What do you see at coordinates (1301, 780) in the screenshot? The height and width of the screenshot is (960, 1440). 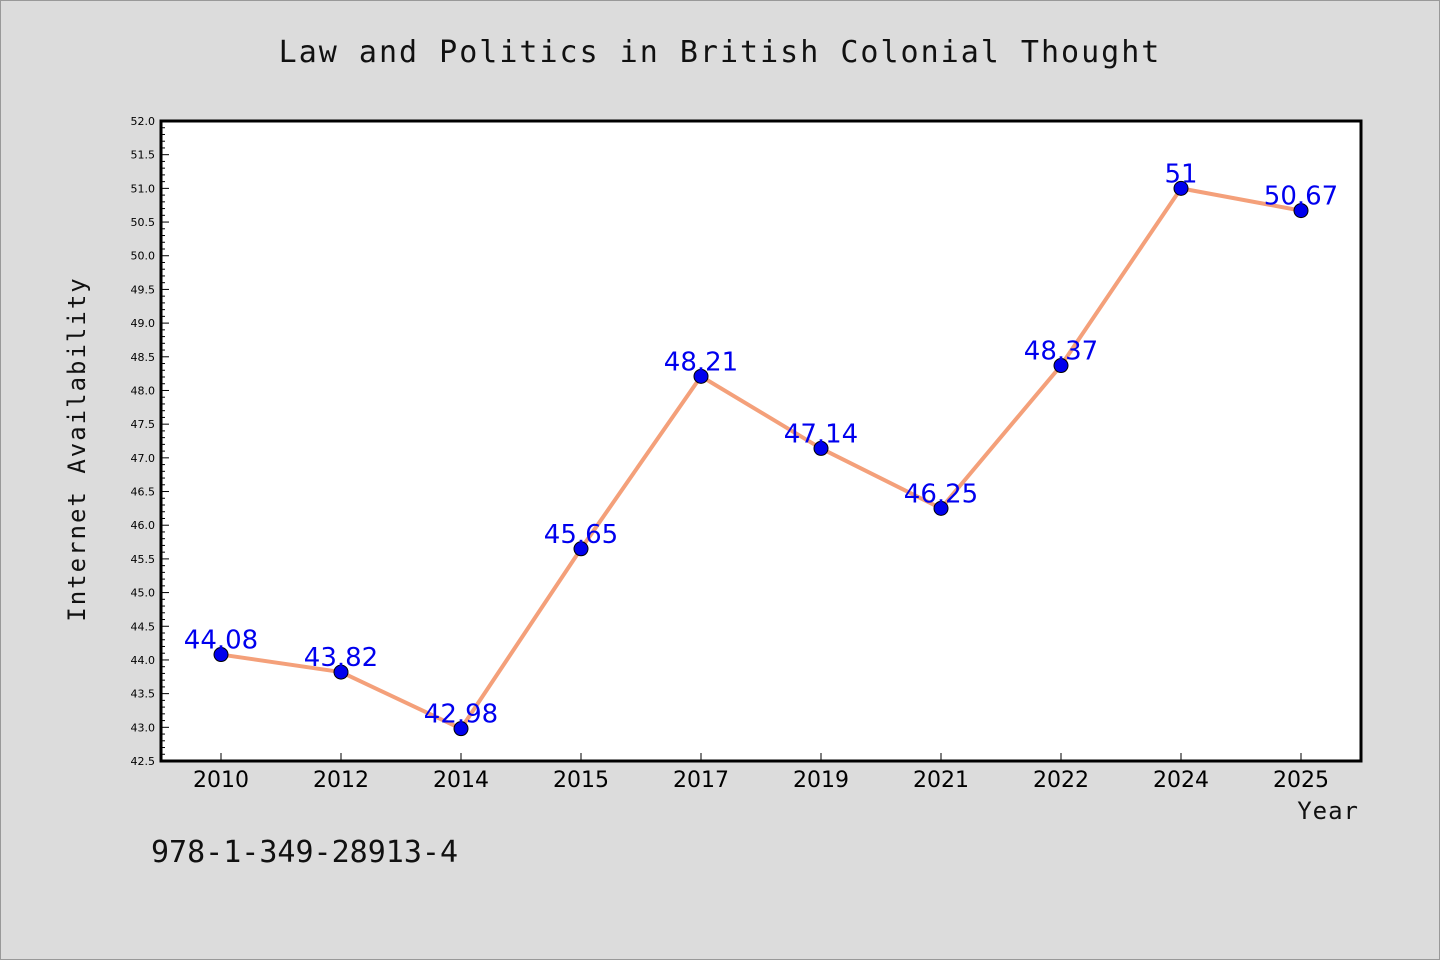 I see `x-tick-label: 2025` at bounding box center [1301, 780].